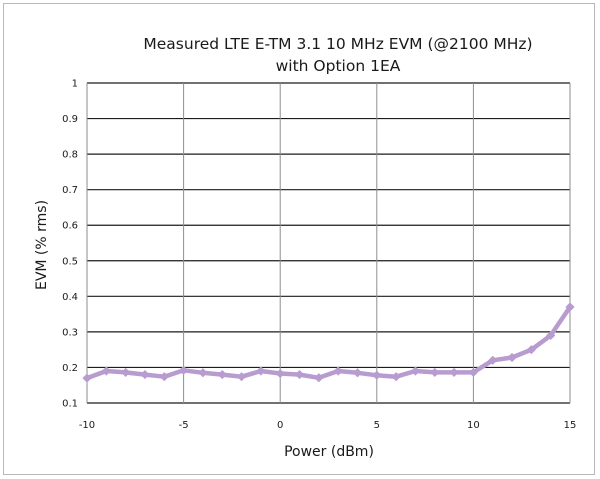  What do you see at coordinates (329, 452) in the screenshot?
I see `x-axis-label: Power (dBm)` at bounding box center [329, 452].